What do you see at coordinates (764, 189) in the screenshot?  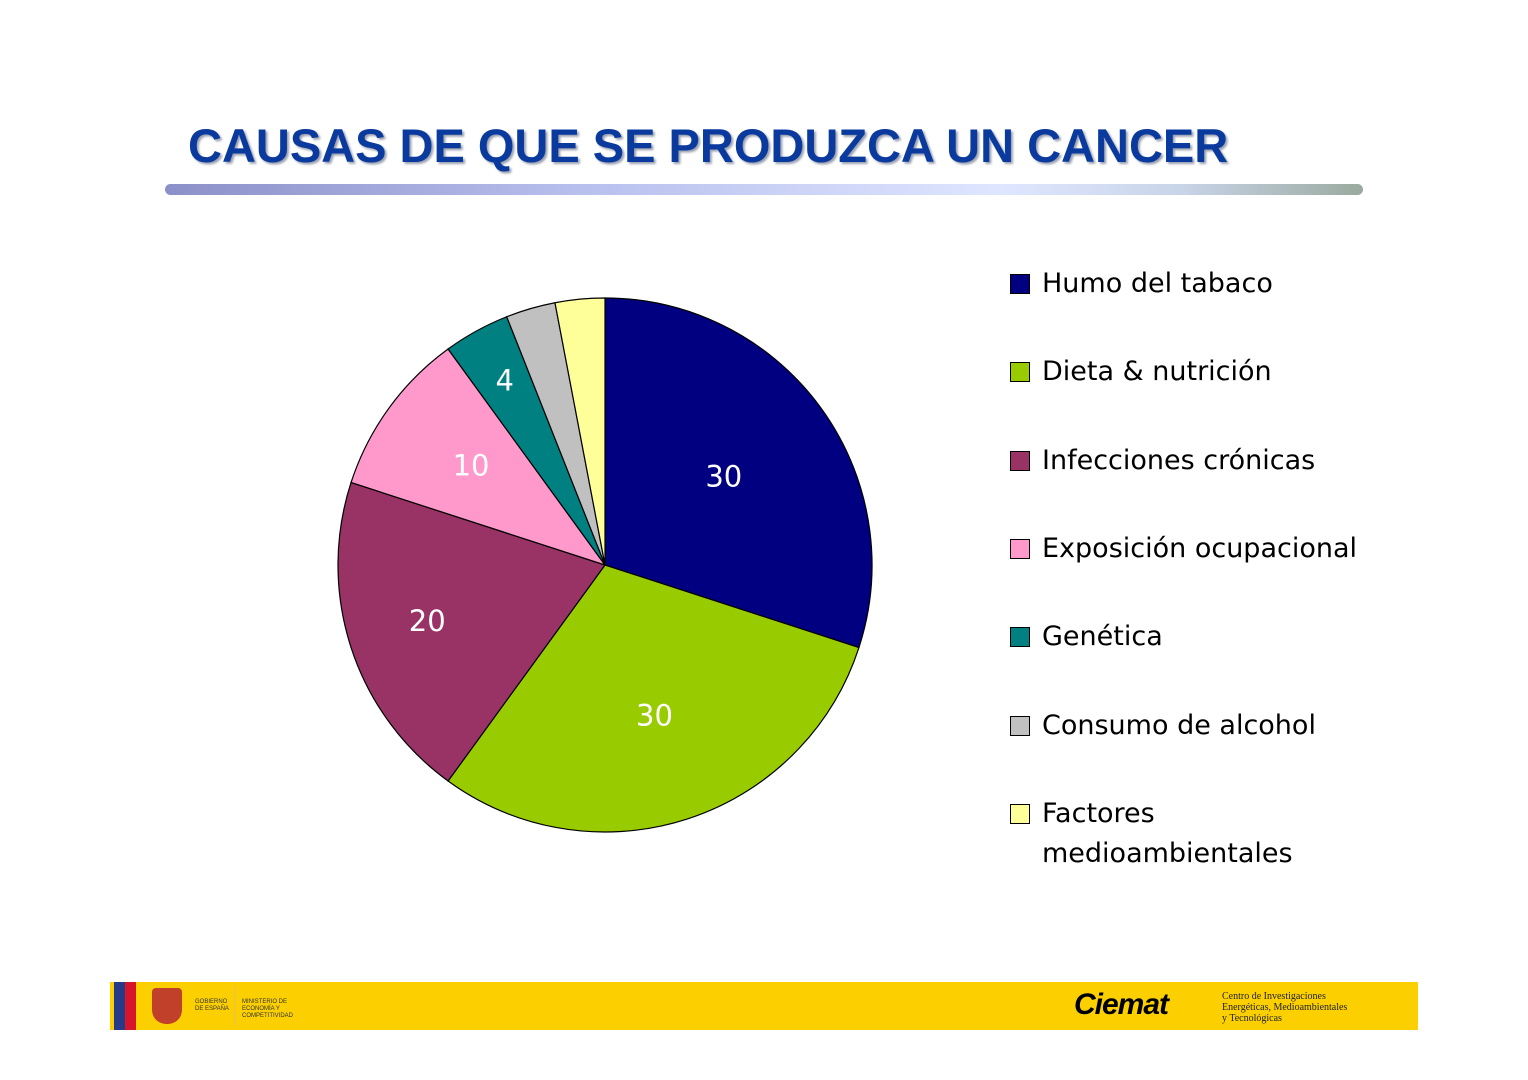 I see `title-underline` at bounding box center [764, 189].